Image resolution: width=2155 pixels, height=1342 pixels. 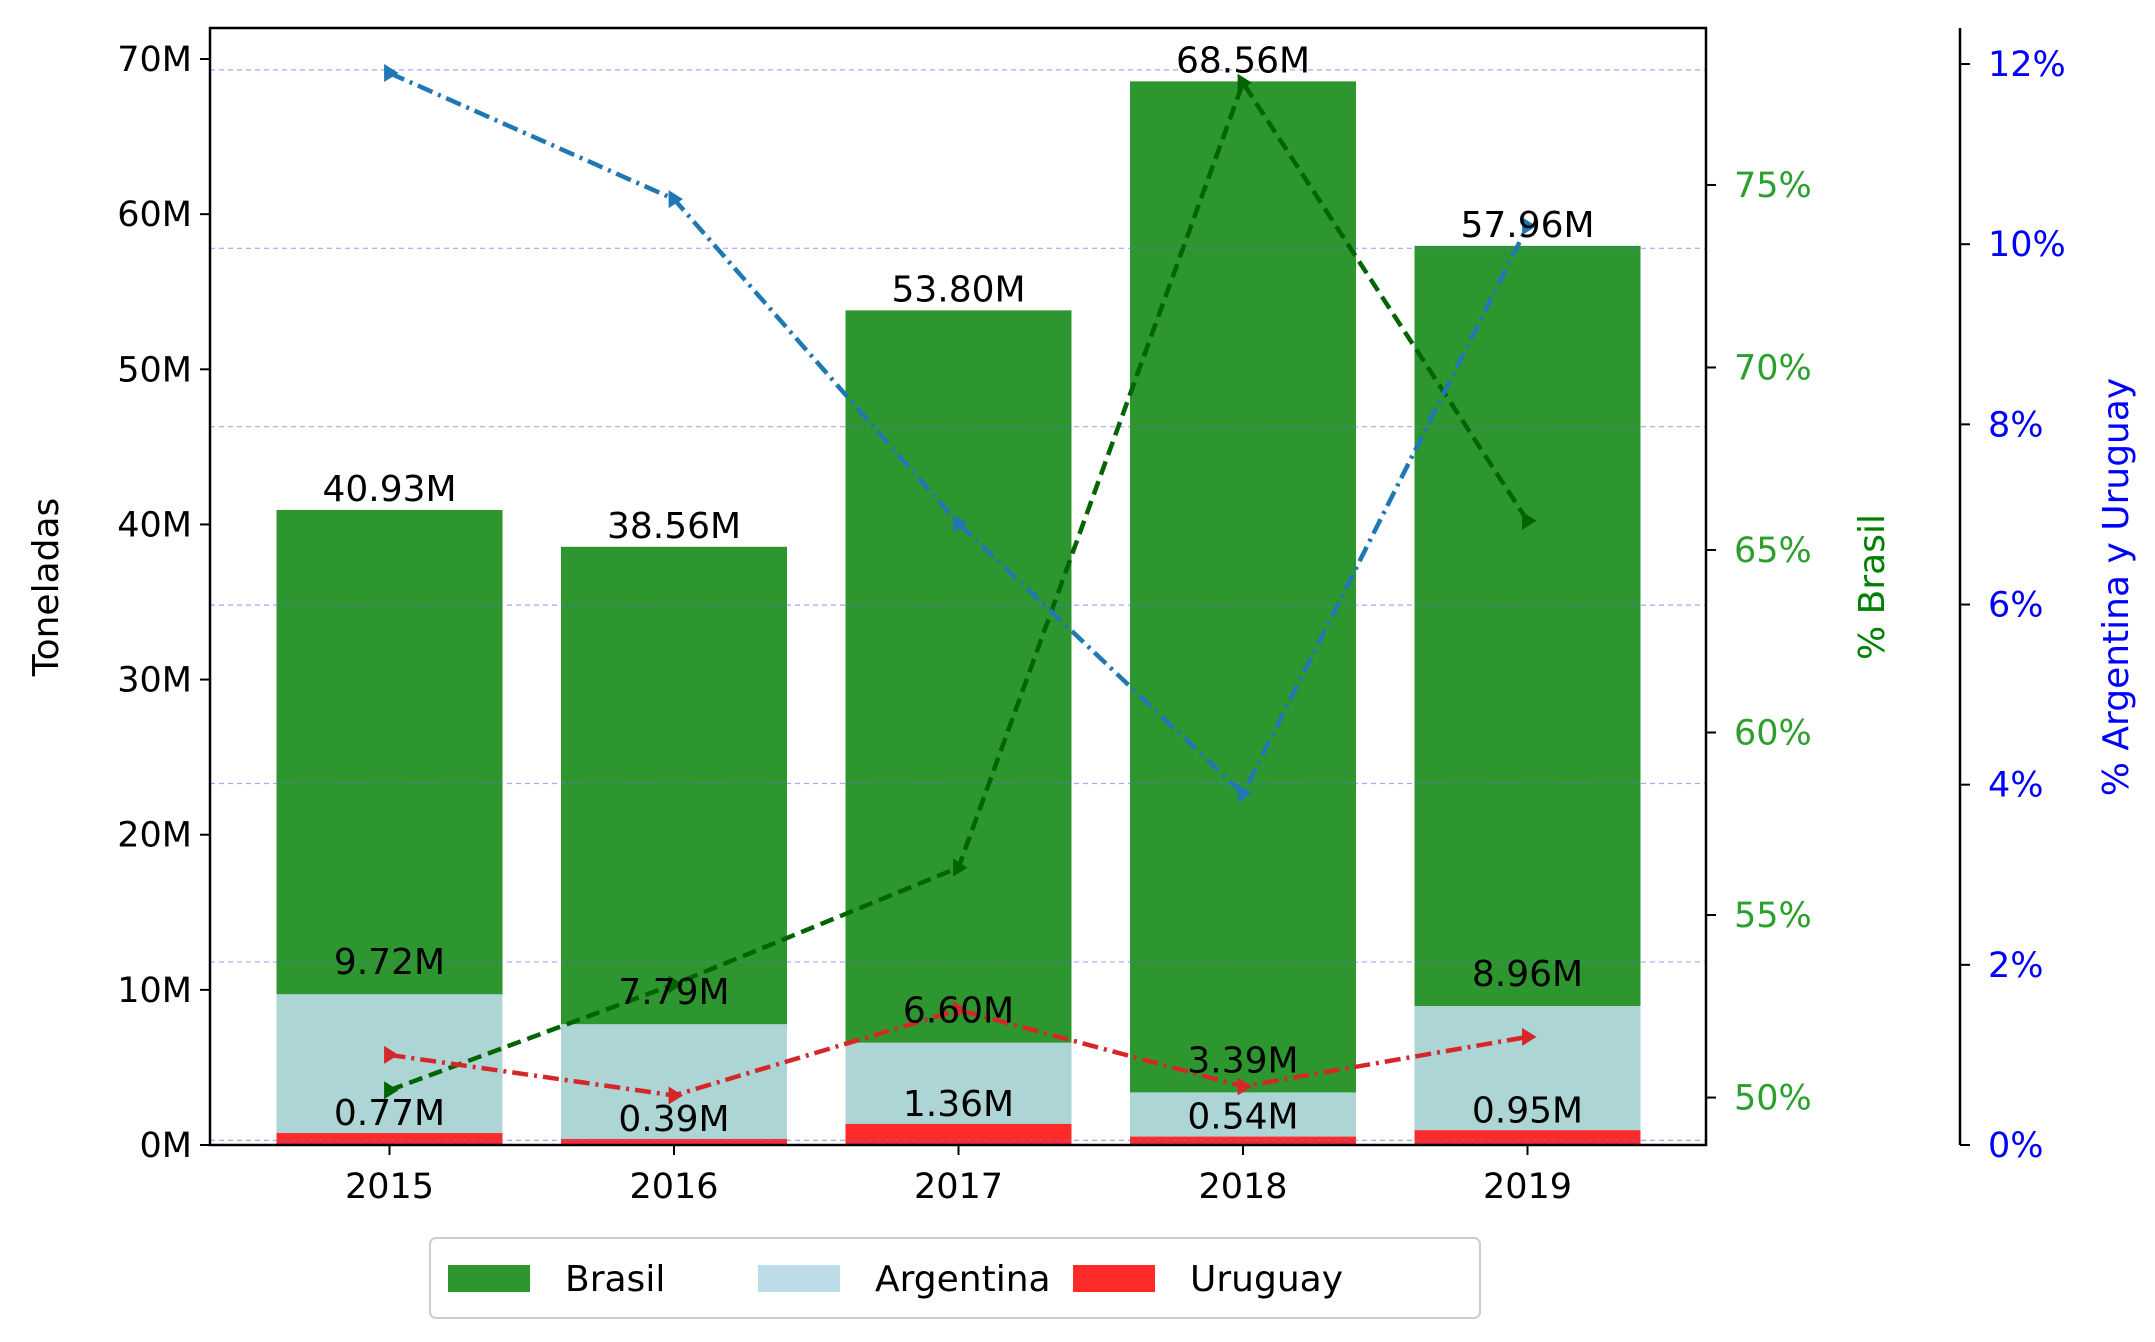 I want to click on label-brasil-2019: 57.96M, so click(x=1527, y=225).